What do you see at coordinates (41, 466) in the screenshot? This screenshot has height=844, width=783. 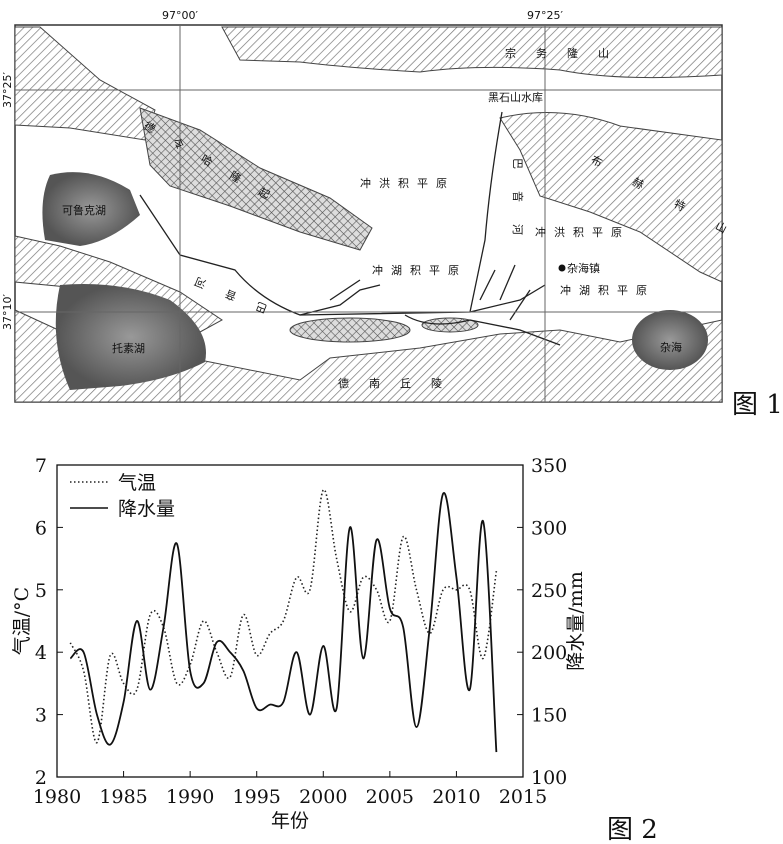 I see `y-tick-label: 7` at bounding box center [41, 466].